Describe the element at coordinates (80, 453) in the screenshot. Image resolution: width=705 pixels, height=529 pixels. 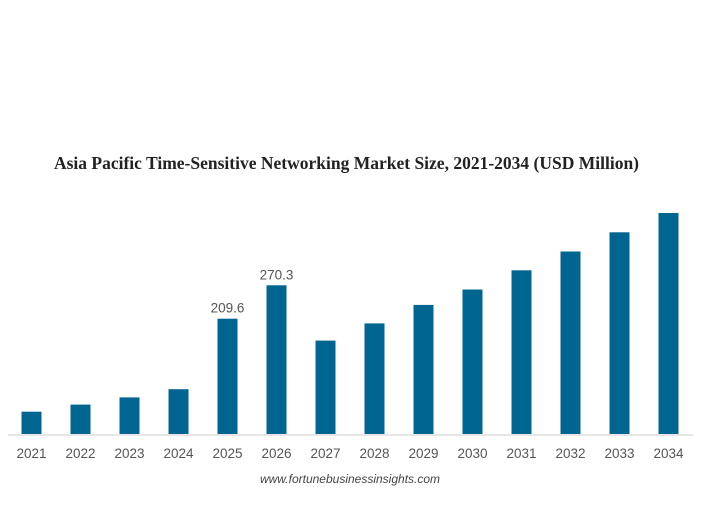
I see `x-tick-label-2022: 2022` at that location.